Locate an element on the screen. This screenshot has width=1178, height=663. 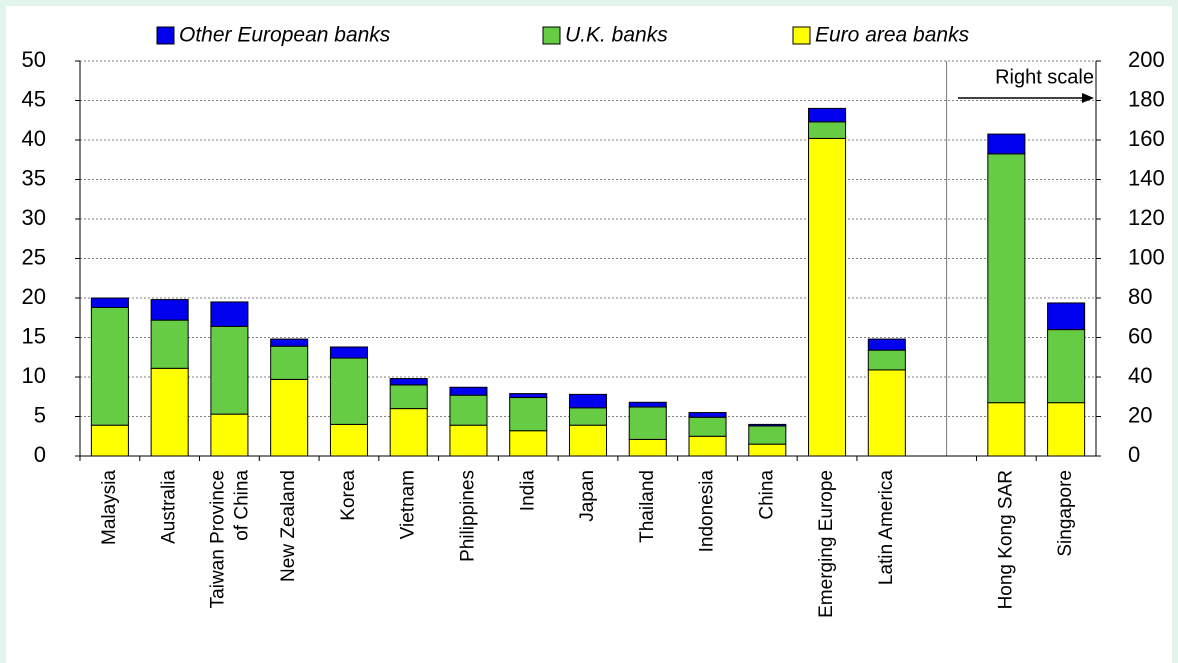
y2-tick-label: 100 is located at coordinates (1146, 256).